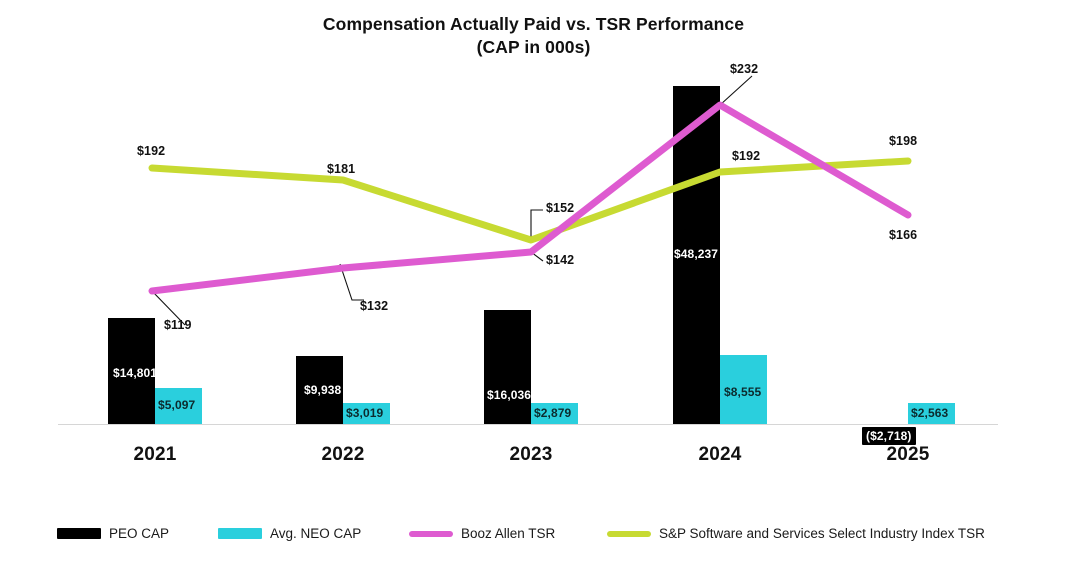 Image resolution: width=1067 pixels, height=582 pixels. What do you see at coordinates (341, 169) in the screenshot?
I see `tsr-label-sp-2022: $181` at bounding box center [341, 169].